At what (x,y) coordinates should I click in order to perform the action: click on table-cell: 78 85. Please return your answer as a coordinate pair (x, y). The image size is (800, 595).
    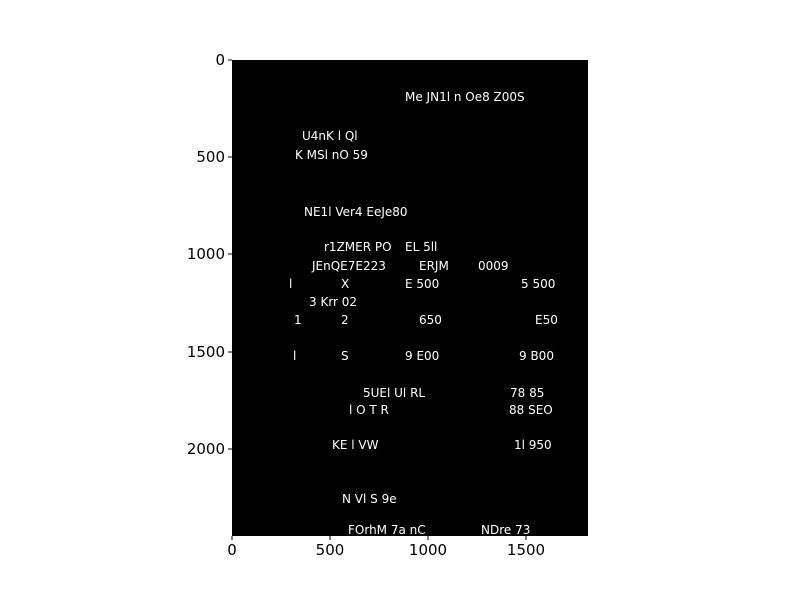
    Looking at the image, I should click on (527, 393).